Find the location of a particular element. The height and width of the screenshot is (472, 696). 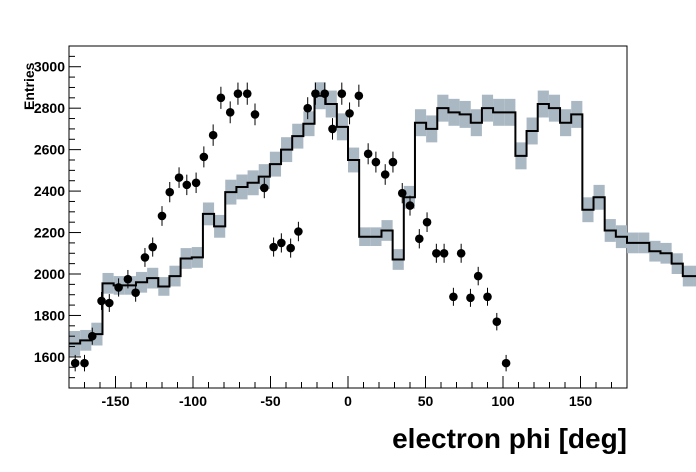

x-tick-label: 100 is located at coordinates (503, 401).